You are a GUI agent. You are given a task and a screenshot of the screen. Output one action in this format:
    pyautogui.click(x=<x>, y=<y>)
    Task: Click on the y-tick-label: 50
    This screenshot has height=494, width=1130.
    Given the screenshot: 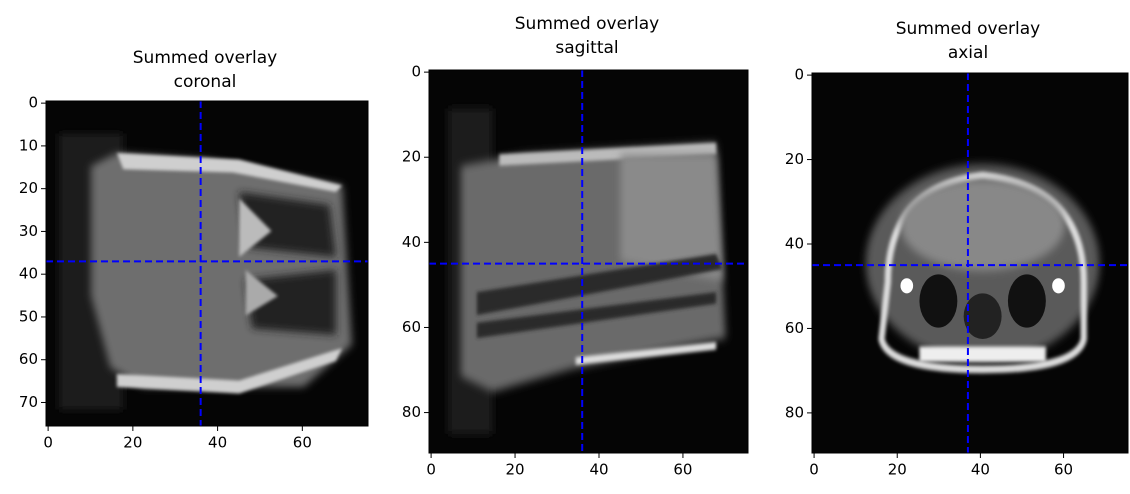 What is the action you would take?
    pyautogui.click(x=28, y=316)
    